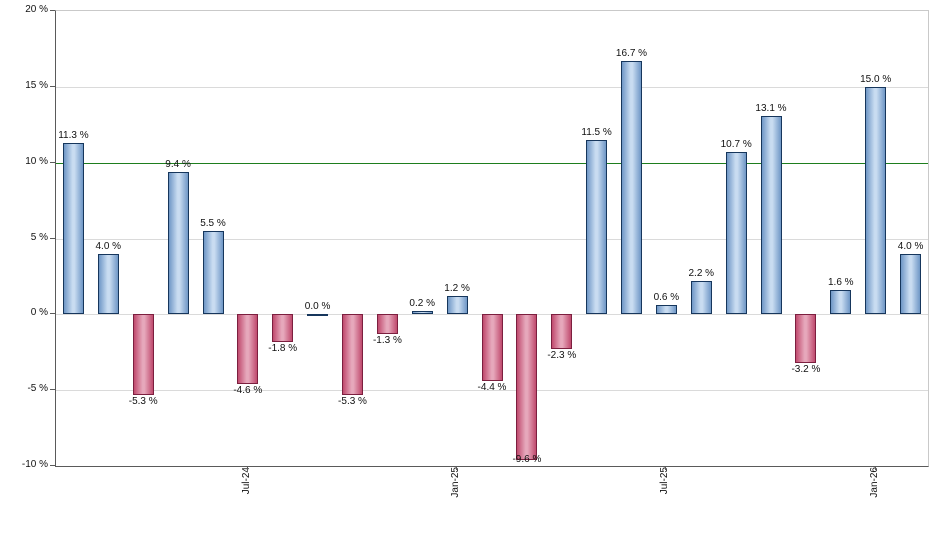 The height and width of the screenshot is (550, 940). What do you see at coordinates (73, 135) in the screenshot?
I see `bar-value-label: 11.3 %` at bounding box center [73, 135].